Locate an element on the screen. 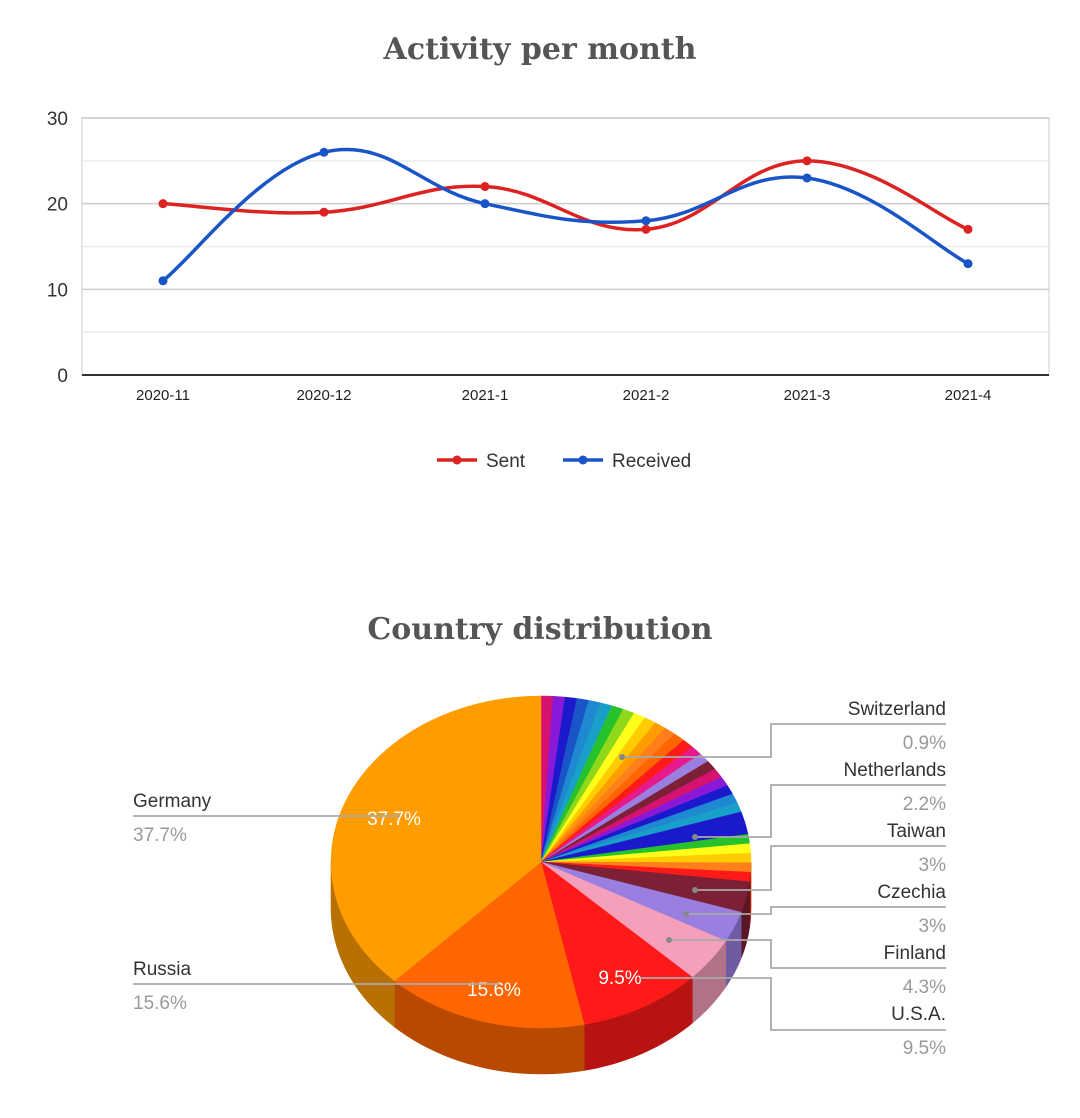 Image resolution: width=1080 pixels, height=1118 pixels. x-tick-label: 2020-12 is located at coordinates (323, 395).